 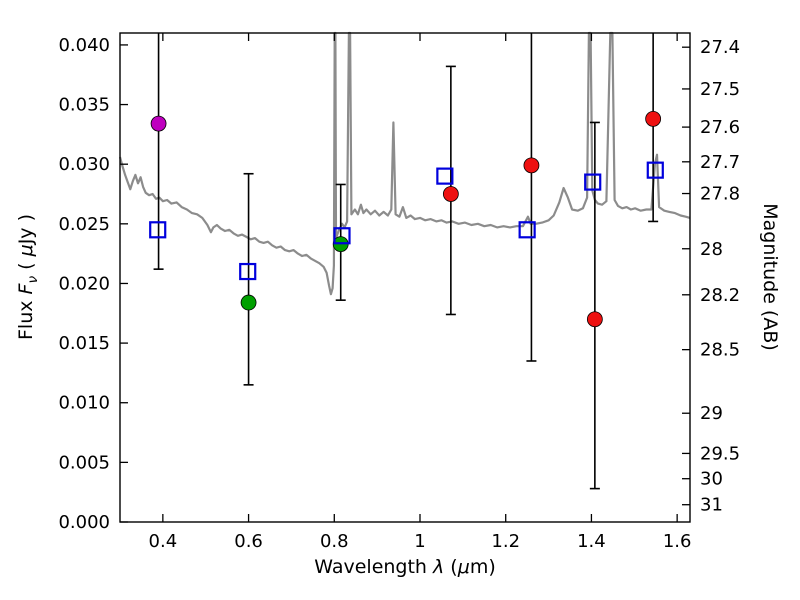 What do you see at coordinates (720, 350) in the screenshot?
I see `magnitude-tick-label: 28.5` at bounding box center [720, 350].